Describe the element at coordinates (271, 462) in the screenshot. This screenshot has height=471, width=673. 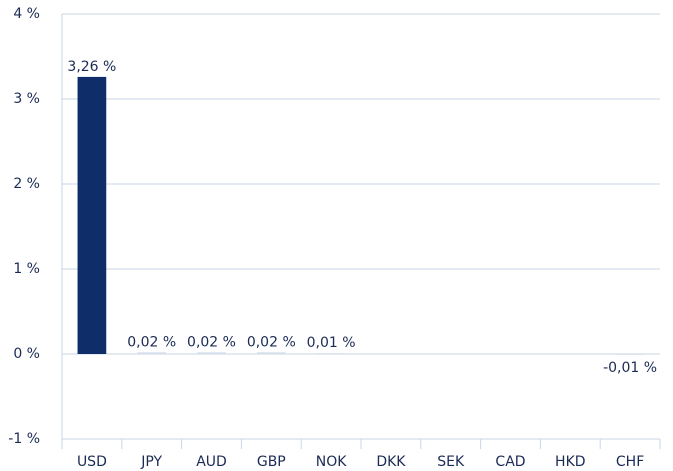
I see `x-tick-label: GBP` at that location.